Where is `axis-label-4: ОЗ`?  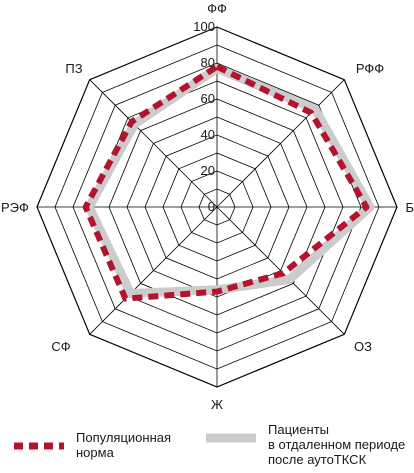
axis-label-4: ОЗ is located at coordinates (363, 346).